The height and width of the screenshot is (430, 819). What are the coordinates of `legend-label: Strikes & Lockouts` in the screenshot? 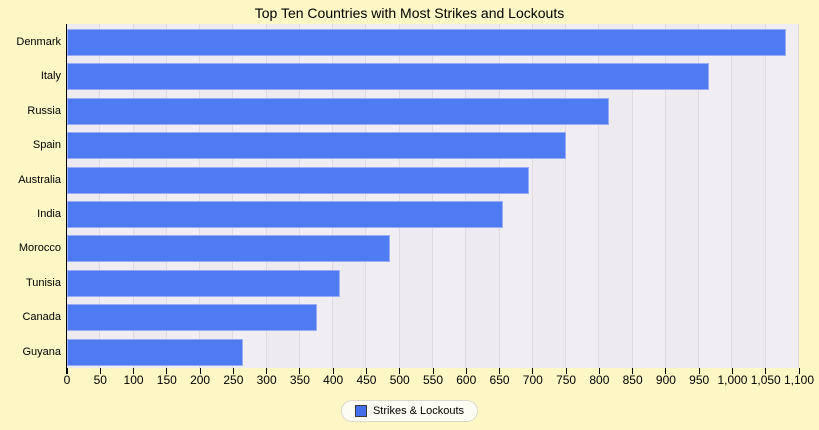 It's located at (418, 411).